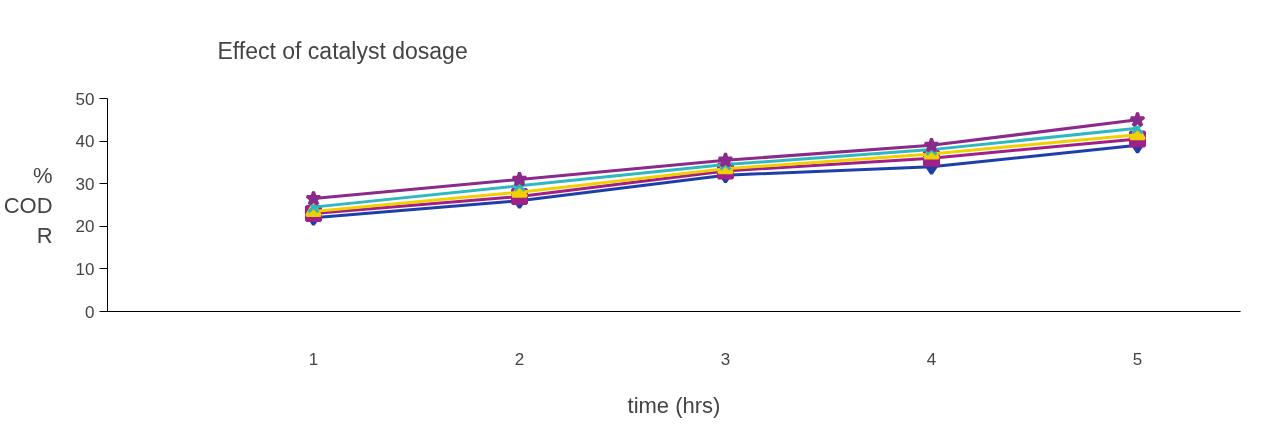 Image resolution: width=1282 pixels, height=437 pixels. I want to click on x-tick-label: 2, so click(519, 359).